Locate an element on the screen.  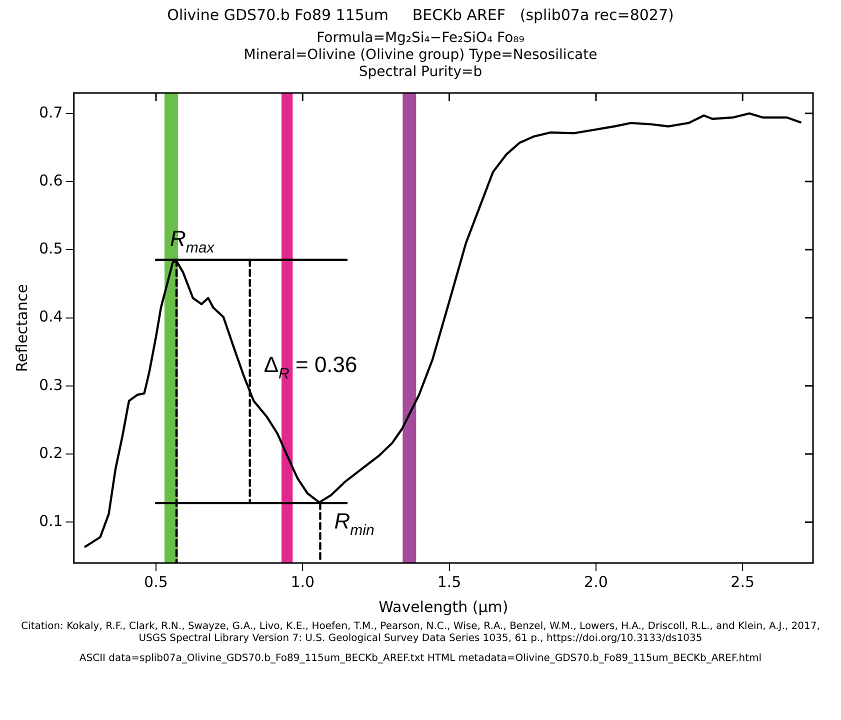
chart-title: Olivine GDS70.b Fo89 115um BECKb AREF (splib07a rec=8027) is located at coordinates (420, 15).